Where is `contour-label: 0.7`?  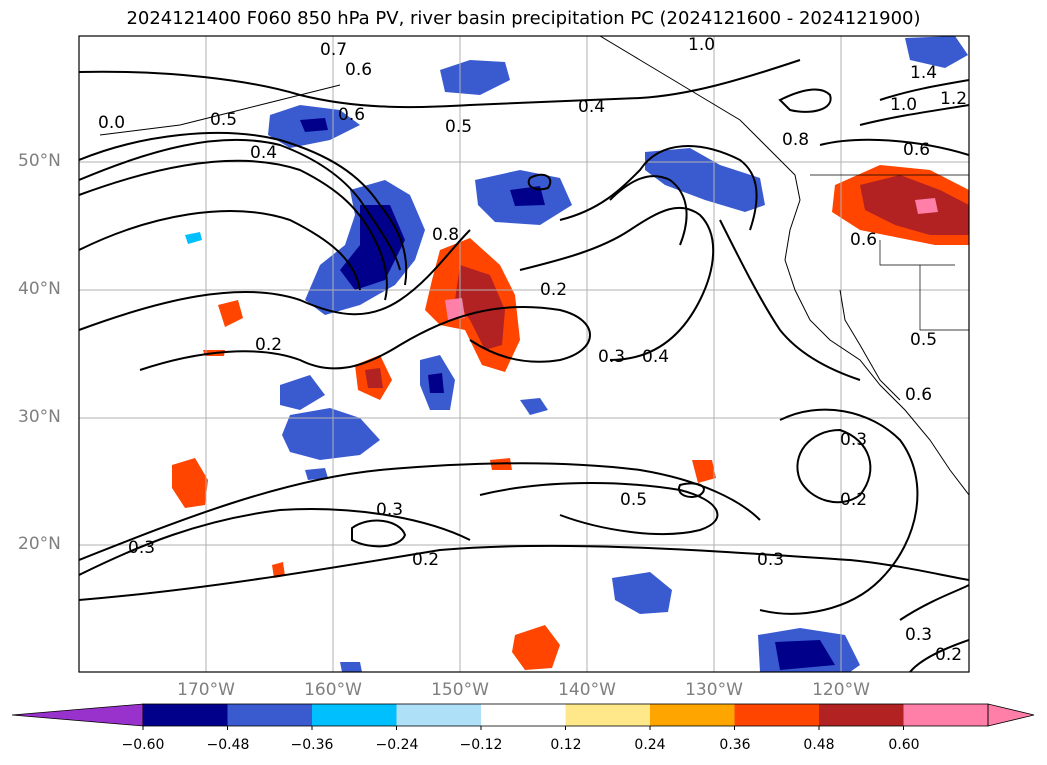
contour-label: 0.7 is located at coordinates (333, 50).